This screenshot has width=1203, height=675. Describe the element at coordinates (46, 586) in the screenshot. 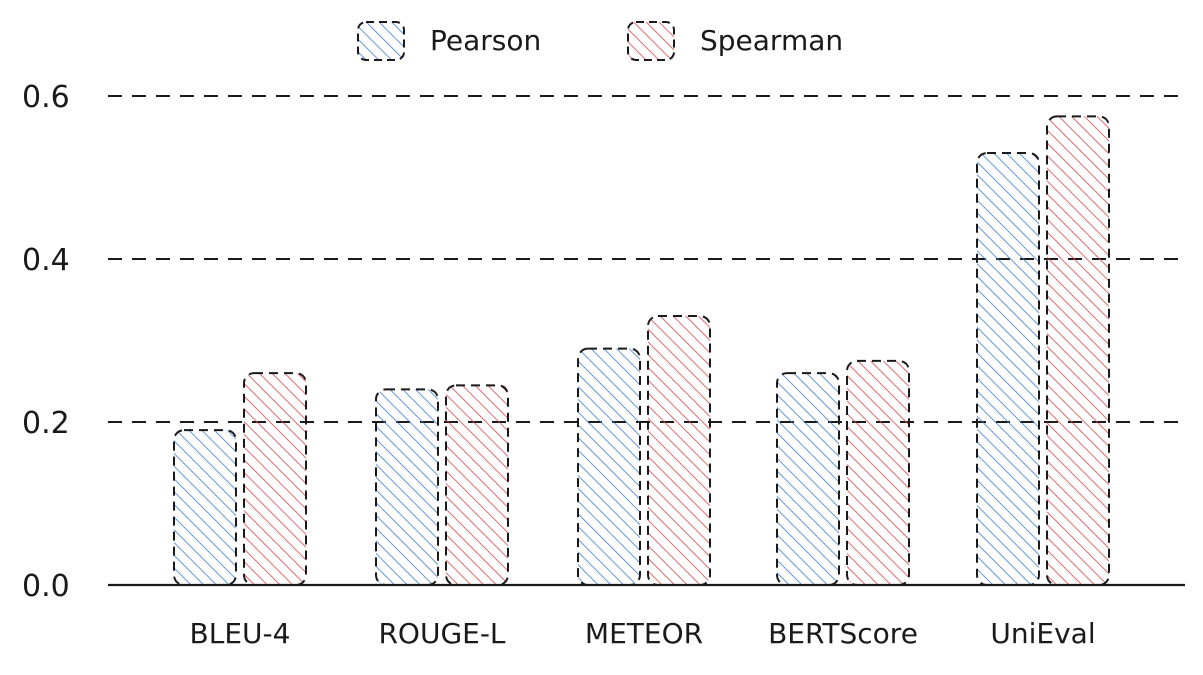

I see `y-tick-label: 0.0` at that location.